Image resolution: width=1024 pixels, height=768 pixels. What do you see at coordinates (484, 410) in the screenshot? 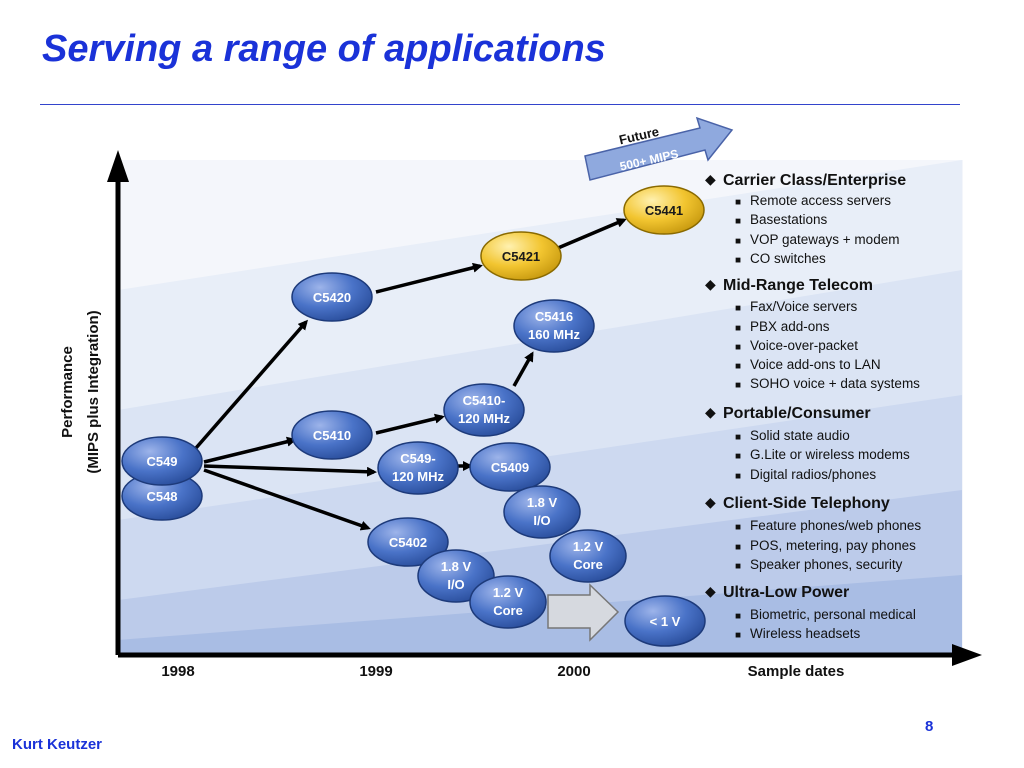
I see `chip-c5410-120mhz: C5410- 120 MHz` at bounding box center [484, 410].